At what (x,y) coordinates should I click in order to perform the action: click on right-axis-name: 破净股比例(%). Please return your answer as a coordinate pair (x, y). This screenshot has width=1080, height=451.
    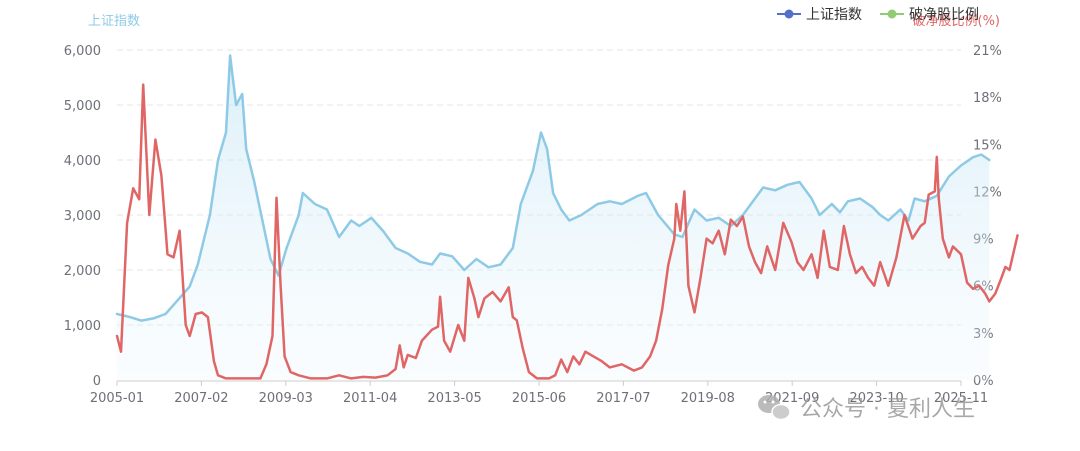
    Looking at the image, I should click on (957, 21).